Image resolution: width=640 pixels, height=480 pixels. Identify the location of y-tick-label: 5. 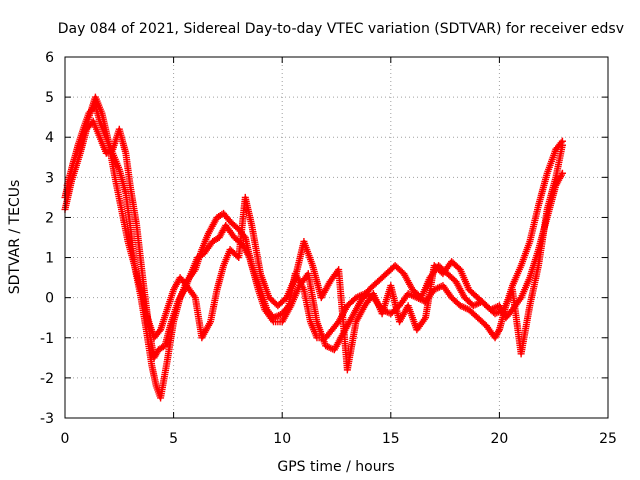
(49, 98).